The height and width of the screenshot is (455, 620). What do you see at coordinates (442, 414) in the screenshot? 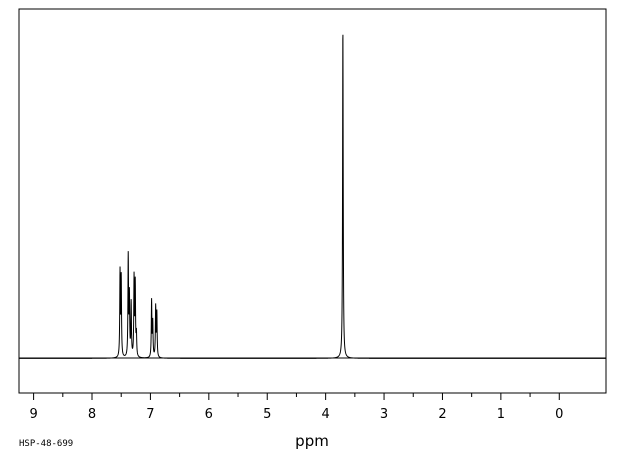
I see `x-tick-label: 2` at bounding box center [442, 414].